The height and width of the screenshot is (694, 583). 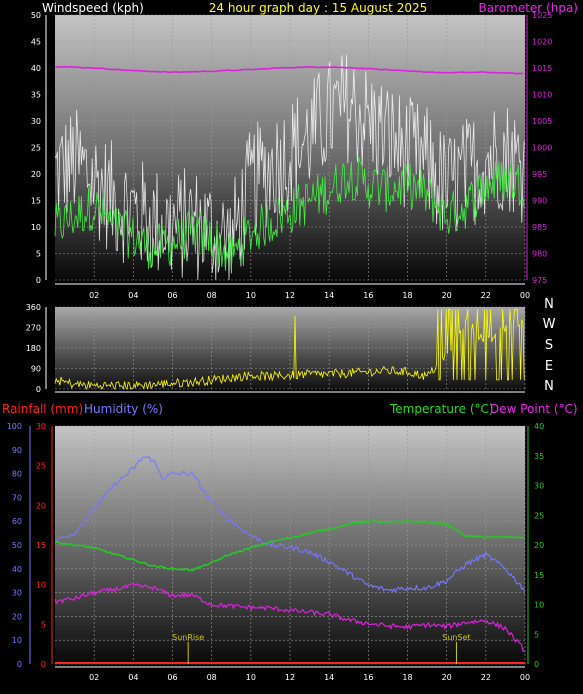 What do you see at coordinates (534, 409) in the screenshot?
I see `dewpoint-label: Dew Point (°C)` at bounding box center [534, 409].